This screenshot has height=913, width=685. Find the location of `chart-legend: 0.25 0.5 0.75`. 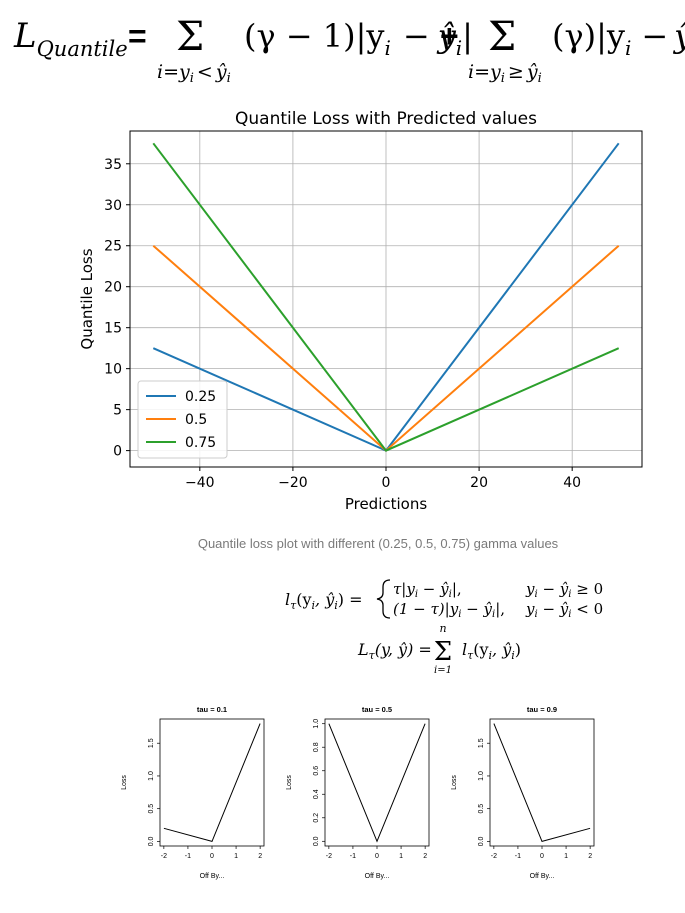

chart-legend: 0.25 0.5 0.75 is located at coordinates (182, 419).